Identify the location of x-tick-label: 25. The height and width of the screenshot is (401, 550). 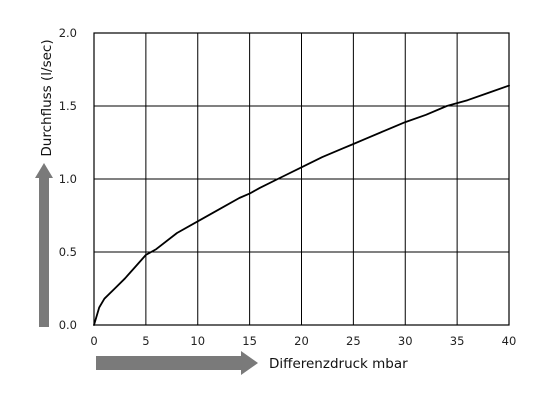
(353, 341).